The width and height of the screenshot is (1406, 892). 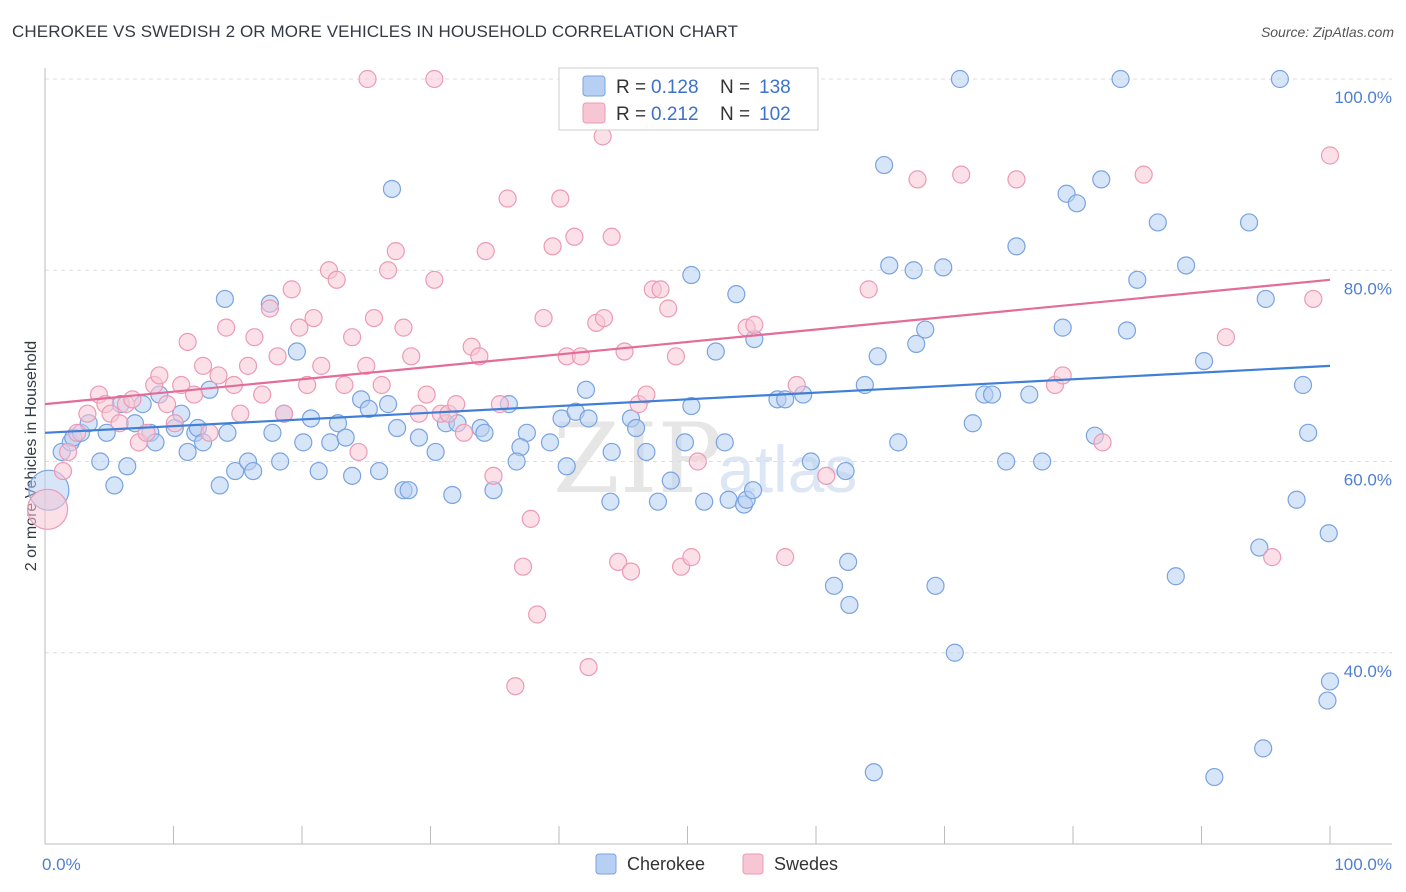 What do you see at coordinates (631, 114) in the screenshot?
I see `legend-r-label-swedes: R =` at bounding box center [631, 114].